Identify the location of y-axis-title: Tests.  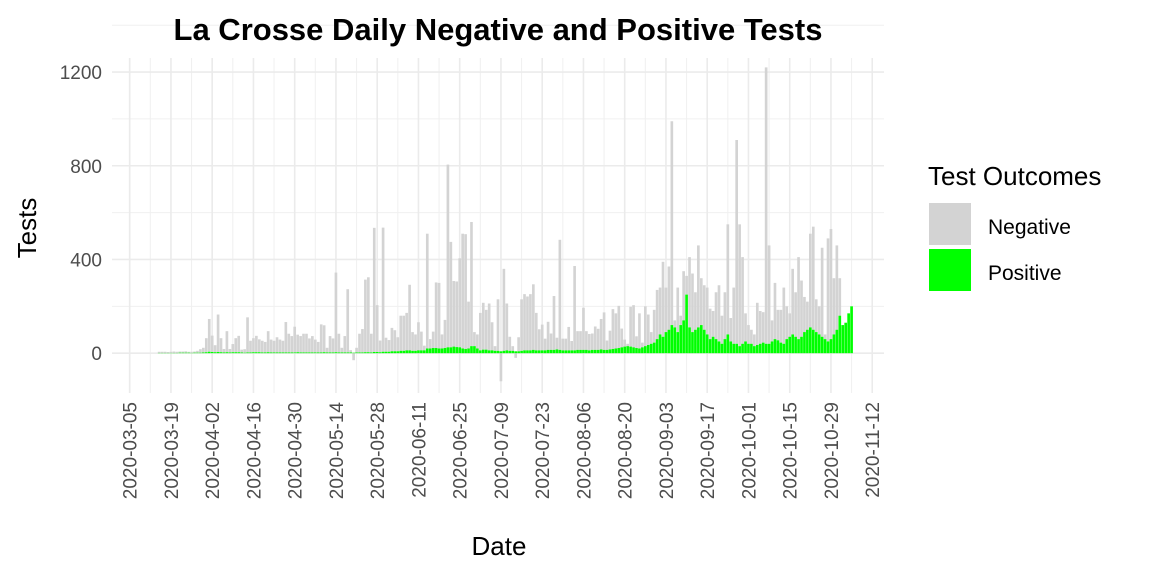
(27, 228).